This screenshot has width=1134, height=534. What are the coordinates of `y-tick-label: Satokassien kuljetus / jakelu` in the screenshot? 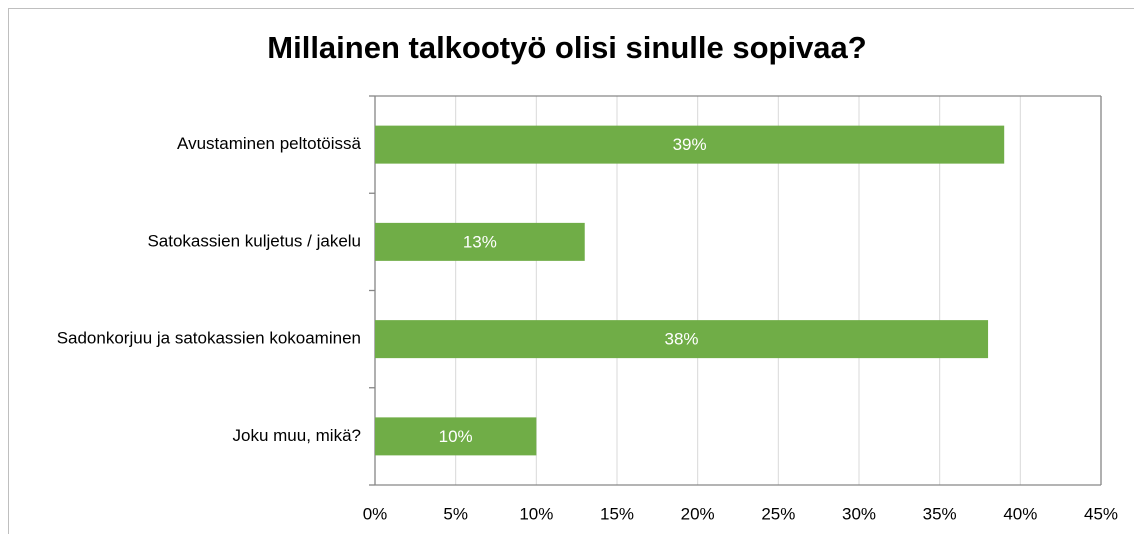 It's located at (254, 240).